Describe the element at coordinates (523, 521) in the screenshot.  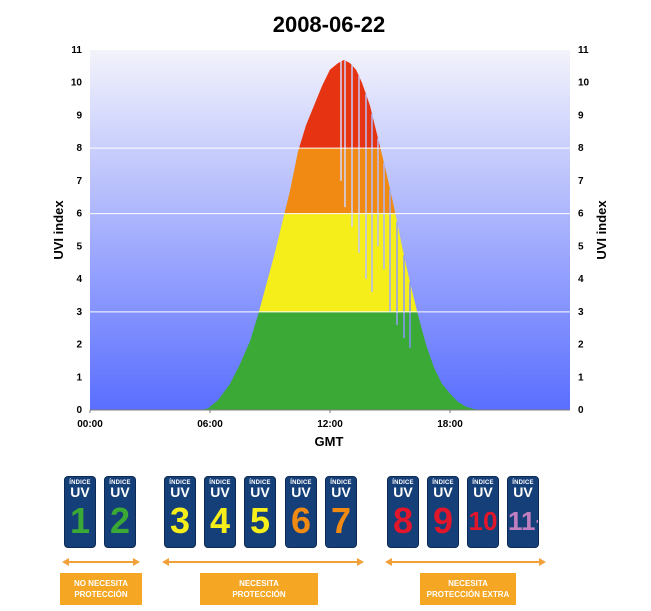
I see `uv-card-value: 11+` at that location.